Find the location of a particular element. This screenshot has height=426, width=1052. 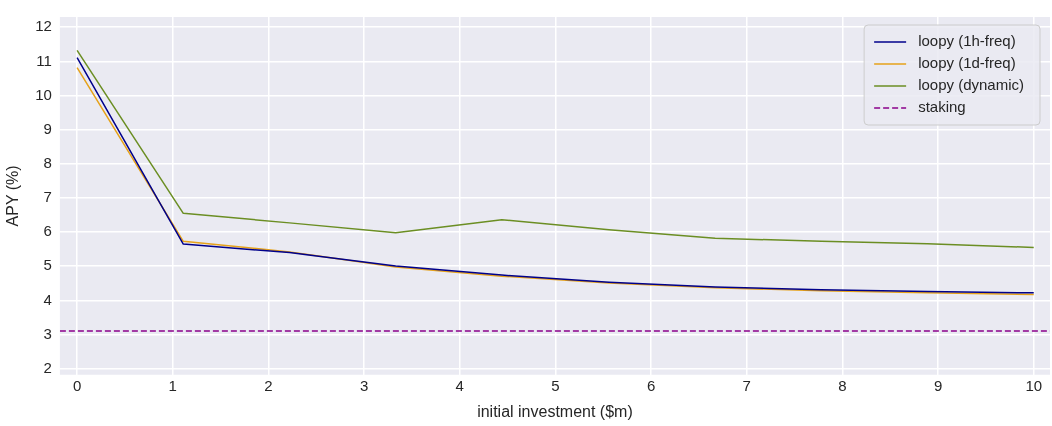

x-tick-label: 10 is located at coordinates (1034, 385).